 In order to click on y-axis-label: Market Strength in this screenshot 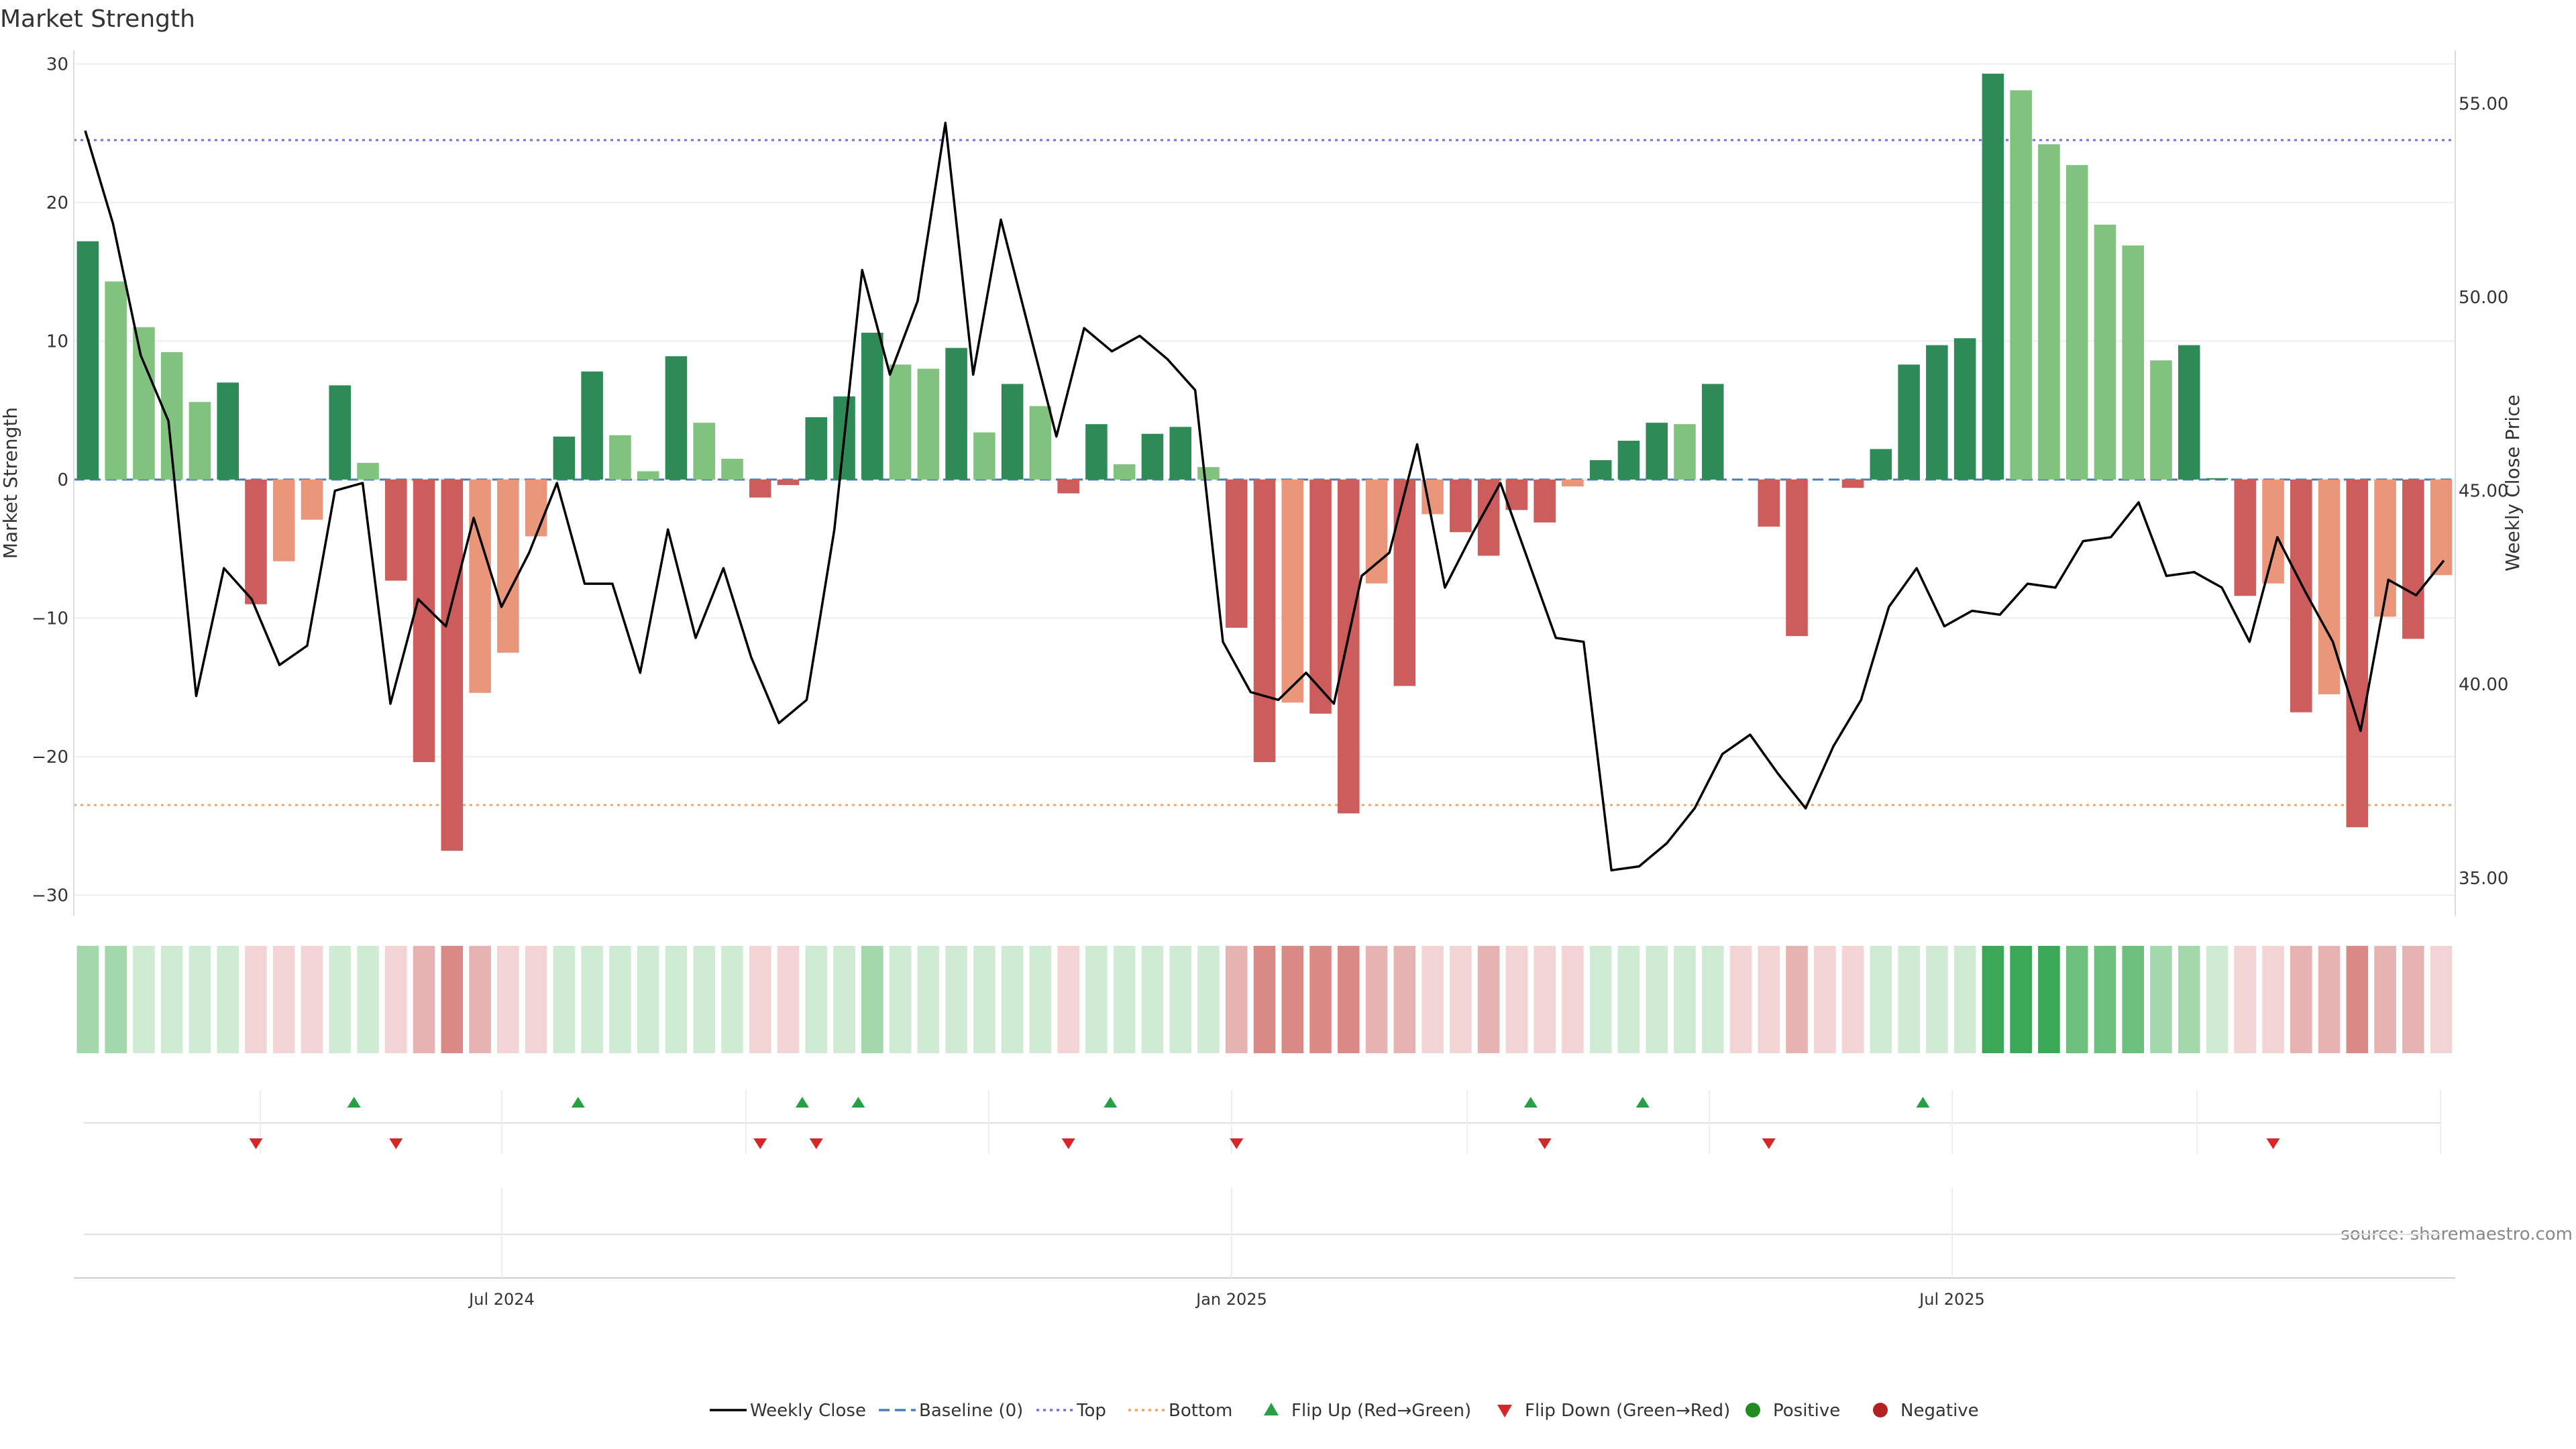, I will do `click(10, 483)`.